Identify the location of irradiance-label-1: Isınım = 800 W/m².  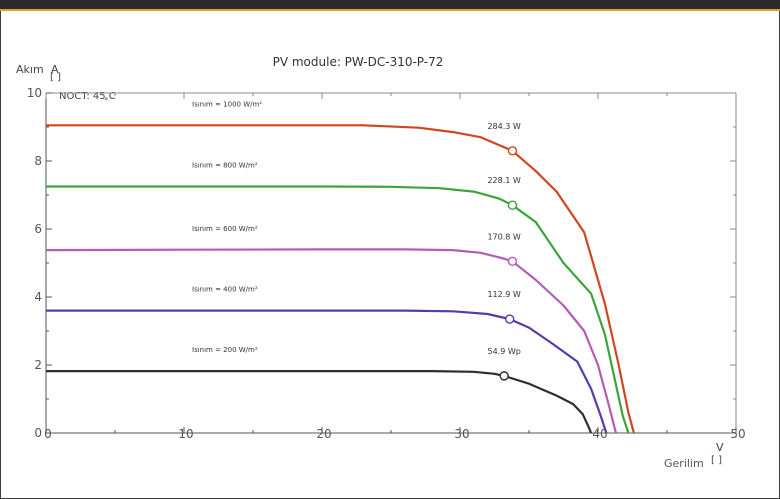
(225, 166).